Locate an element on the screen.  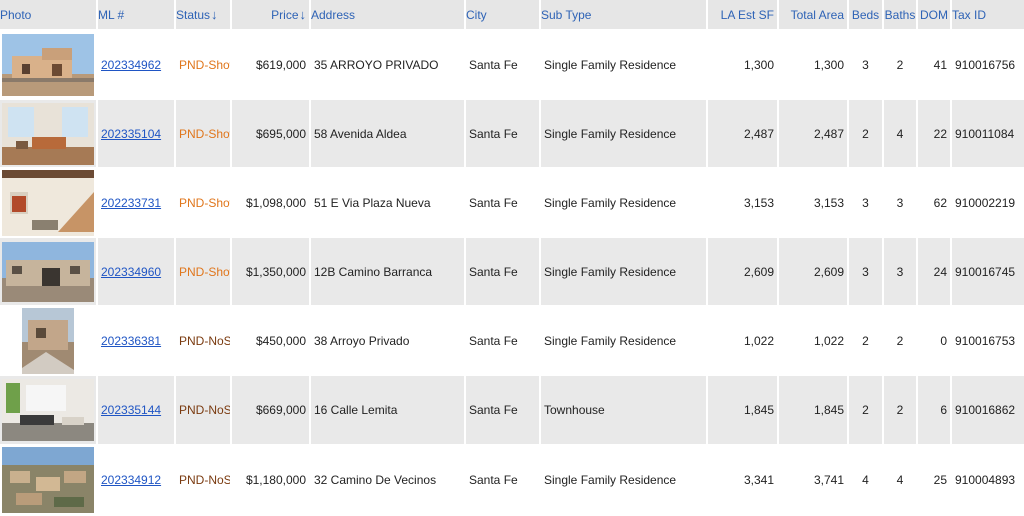
address-cell: 51 E Via Plaza Nueva is located at coordinates (372, 202).